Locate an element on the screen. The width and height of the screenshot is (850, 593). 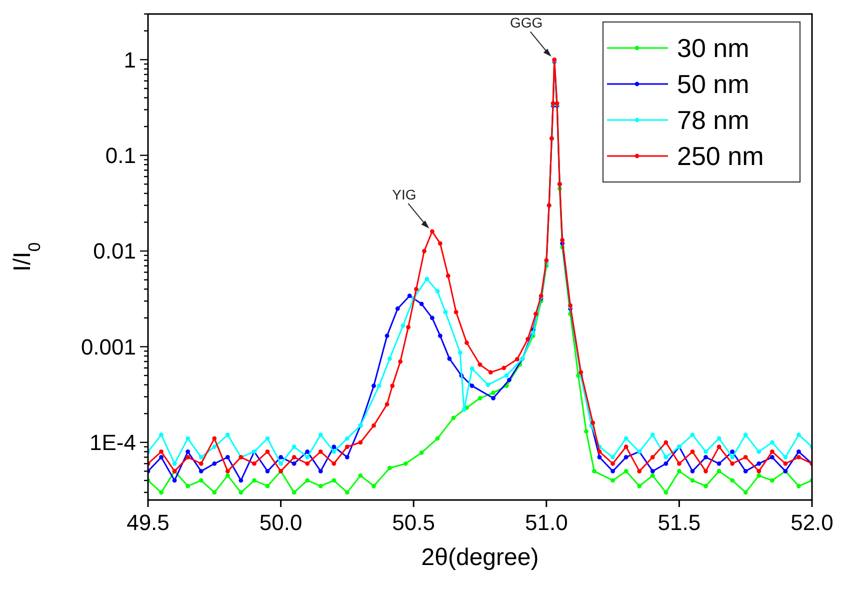
x-tick-label: 52.0 is located at coordinates (812, 522).